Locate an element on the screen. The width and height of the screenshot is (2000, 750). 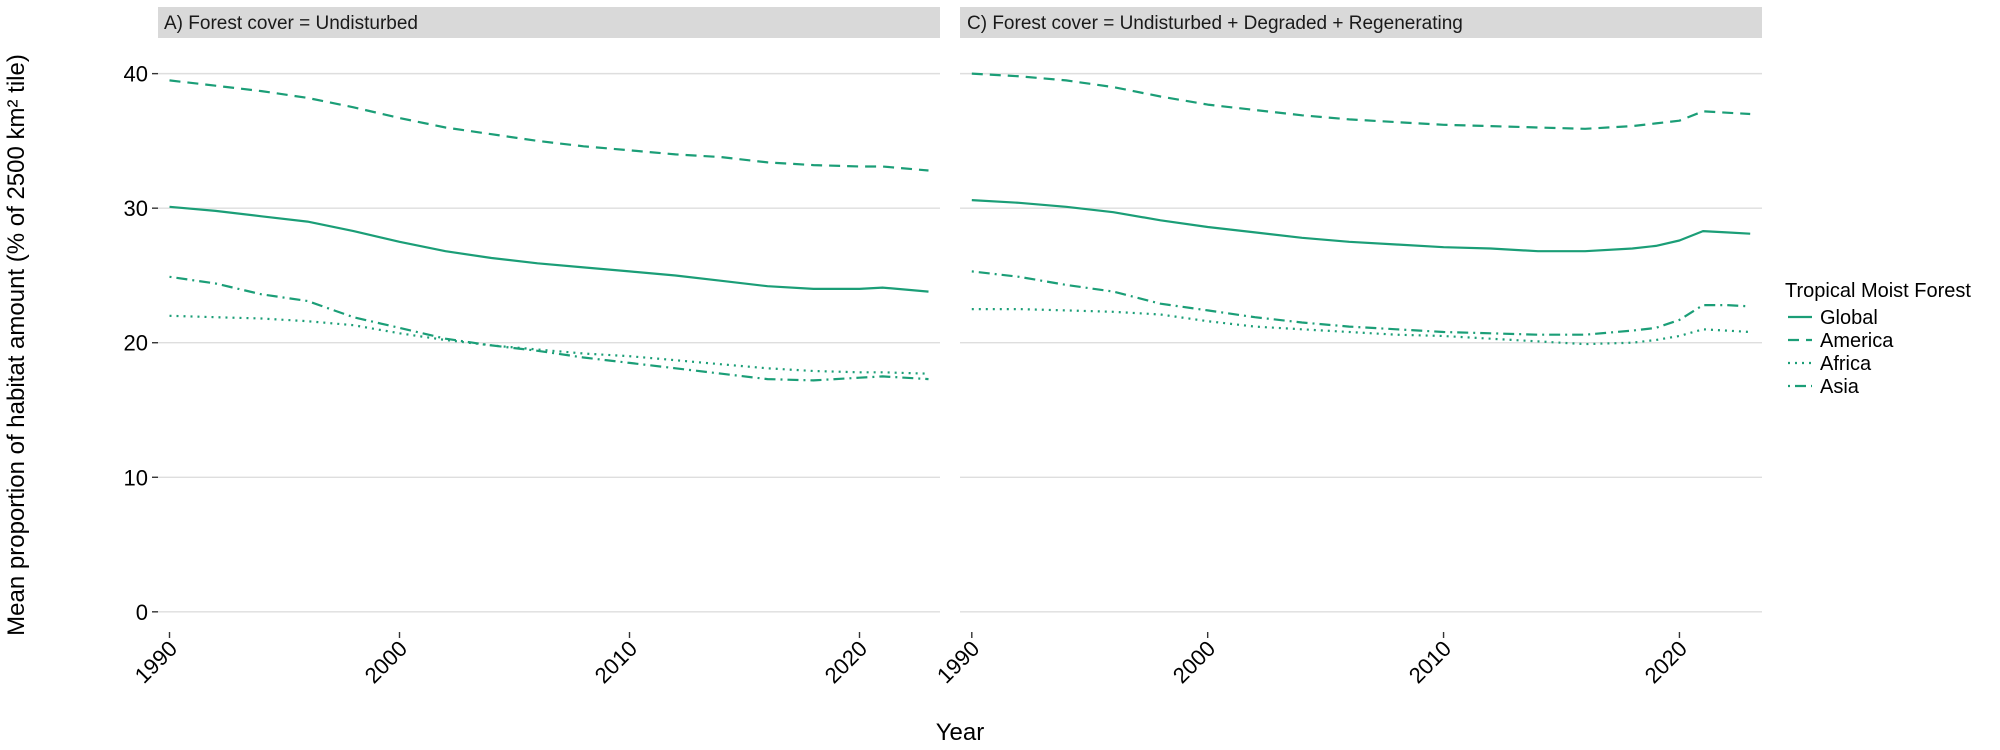
y-axis: 0 10 20 30 40 is located at coordinates (141, 343).